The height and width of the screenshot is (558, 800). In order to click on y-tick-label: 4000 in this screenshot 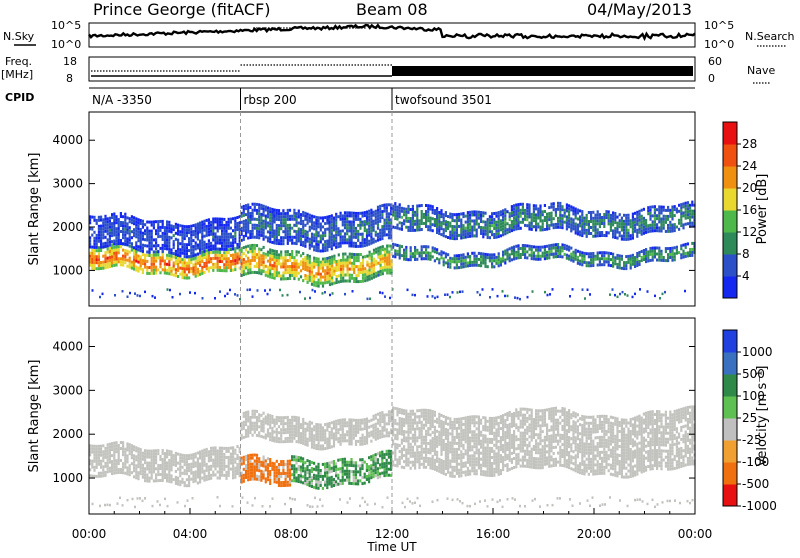, I will do `click(67, 140)`.